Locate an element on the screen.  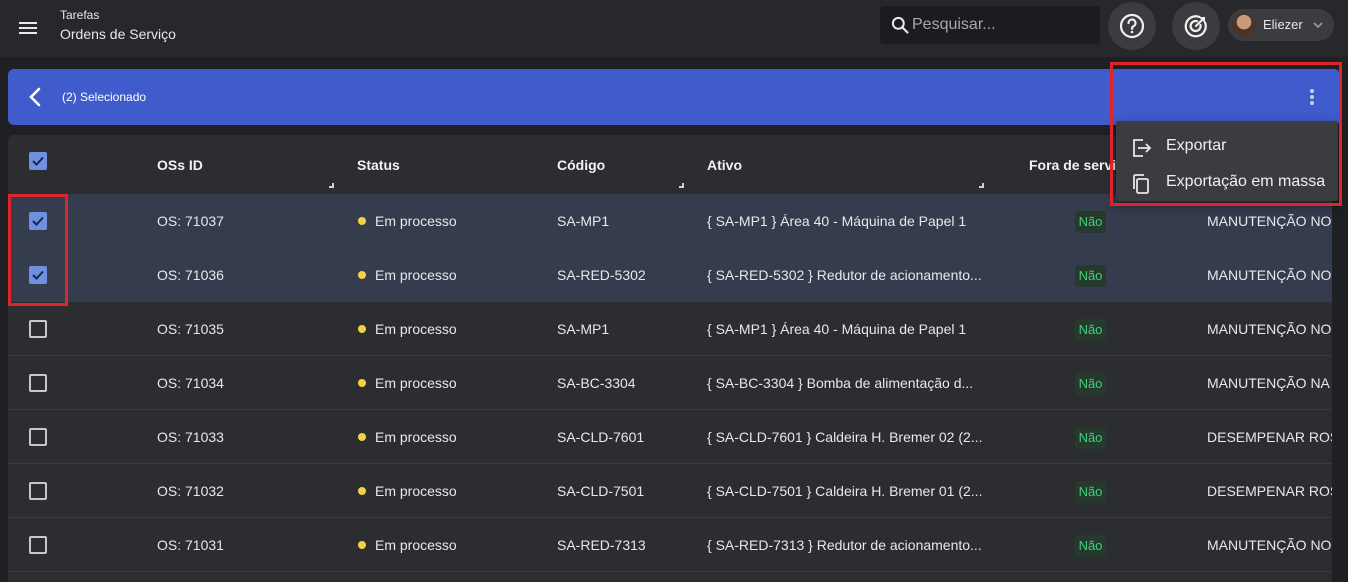
user-menu: Eliezer is located at coordinates (1281, 25).